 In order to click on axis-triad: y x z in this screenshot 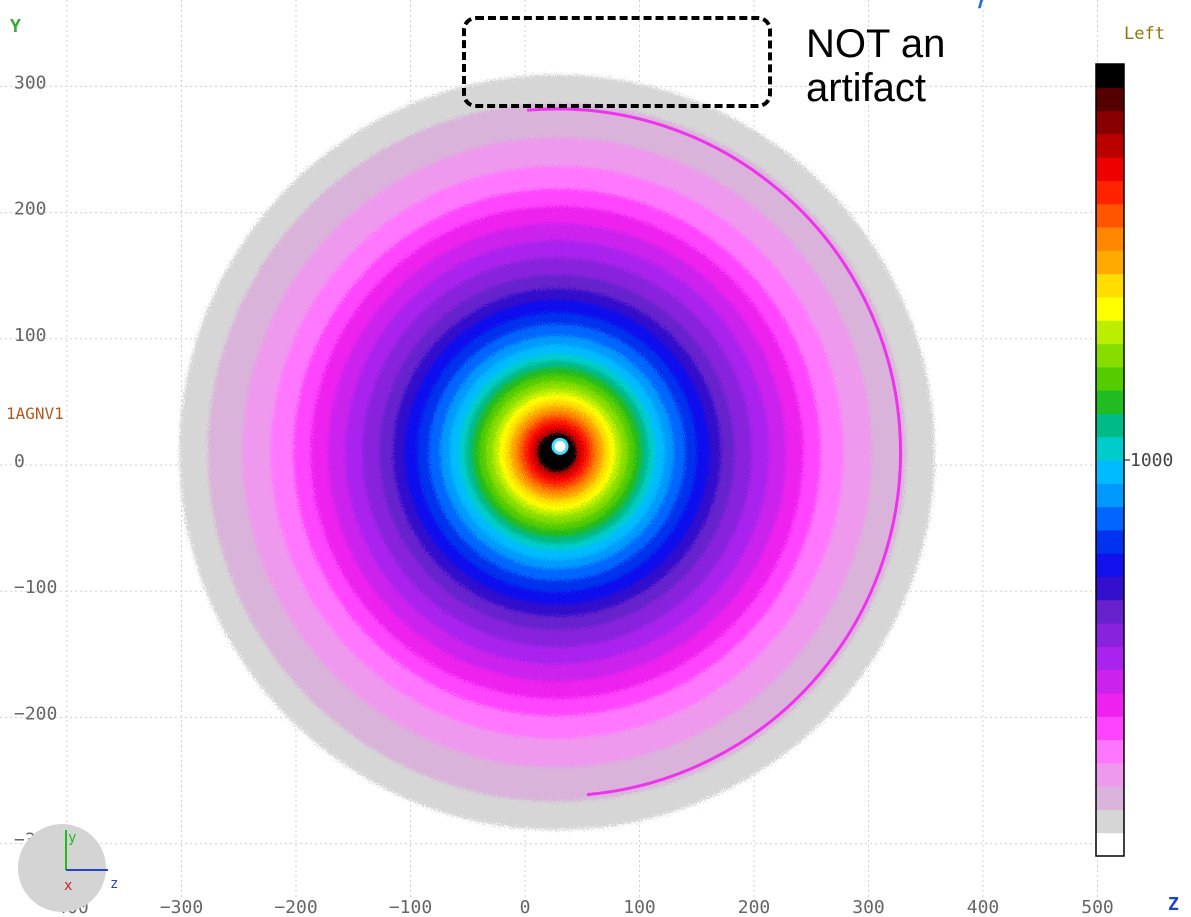, I will do `click(68, 868)`.